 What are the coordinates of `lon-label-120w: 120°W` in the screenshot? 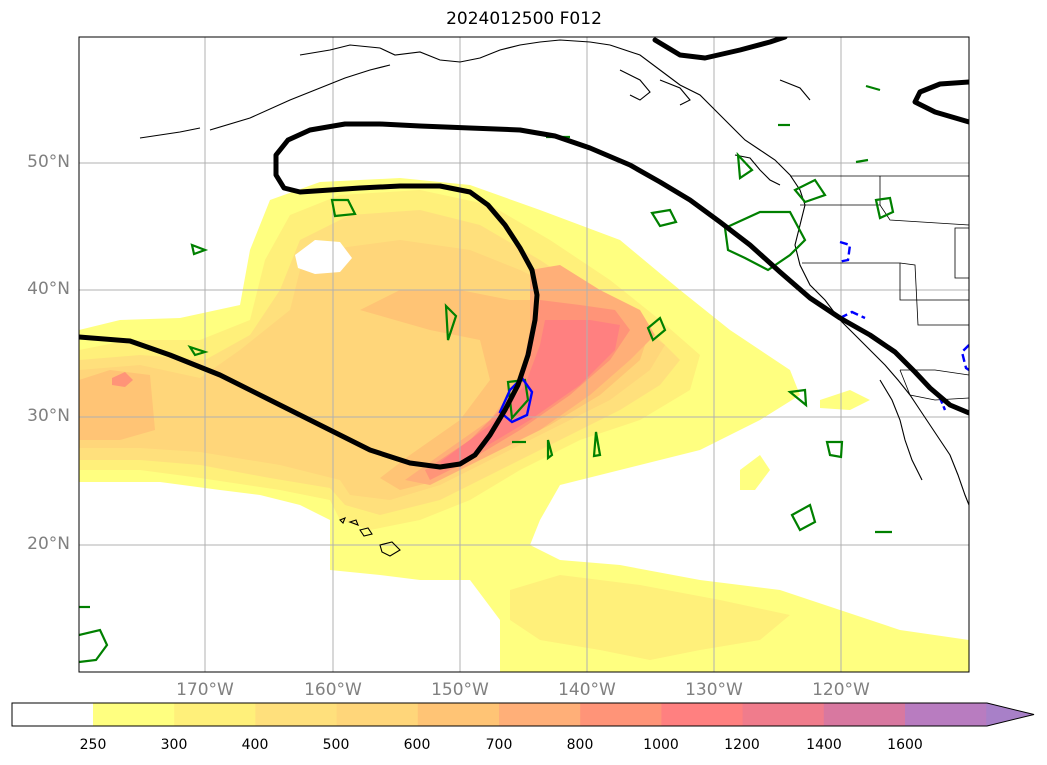 It's located at (841, 690).